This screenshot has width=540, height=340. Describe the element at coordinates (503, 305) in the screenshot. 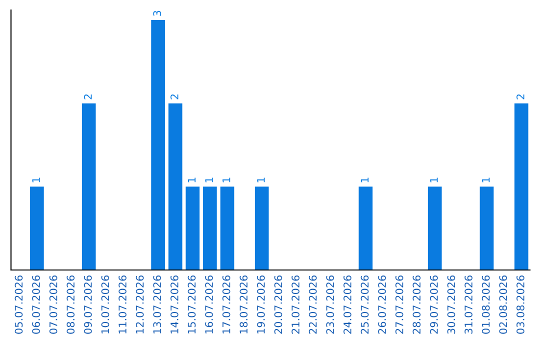

I see `x-tick-label: 02.08.2026` at that location.